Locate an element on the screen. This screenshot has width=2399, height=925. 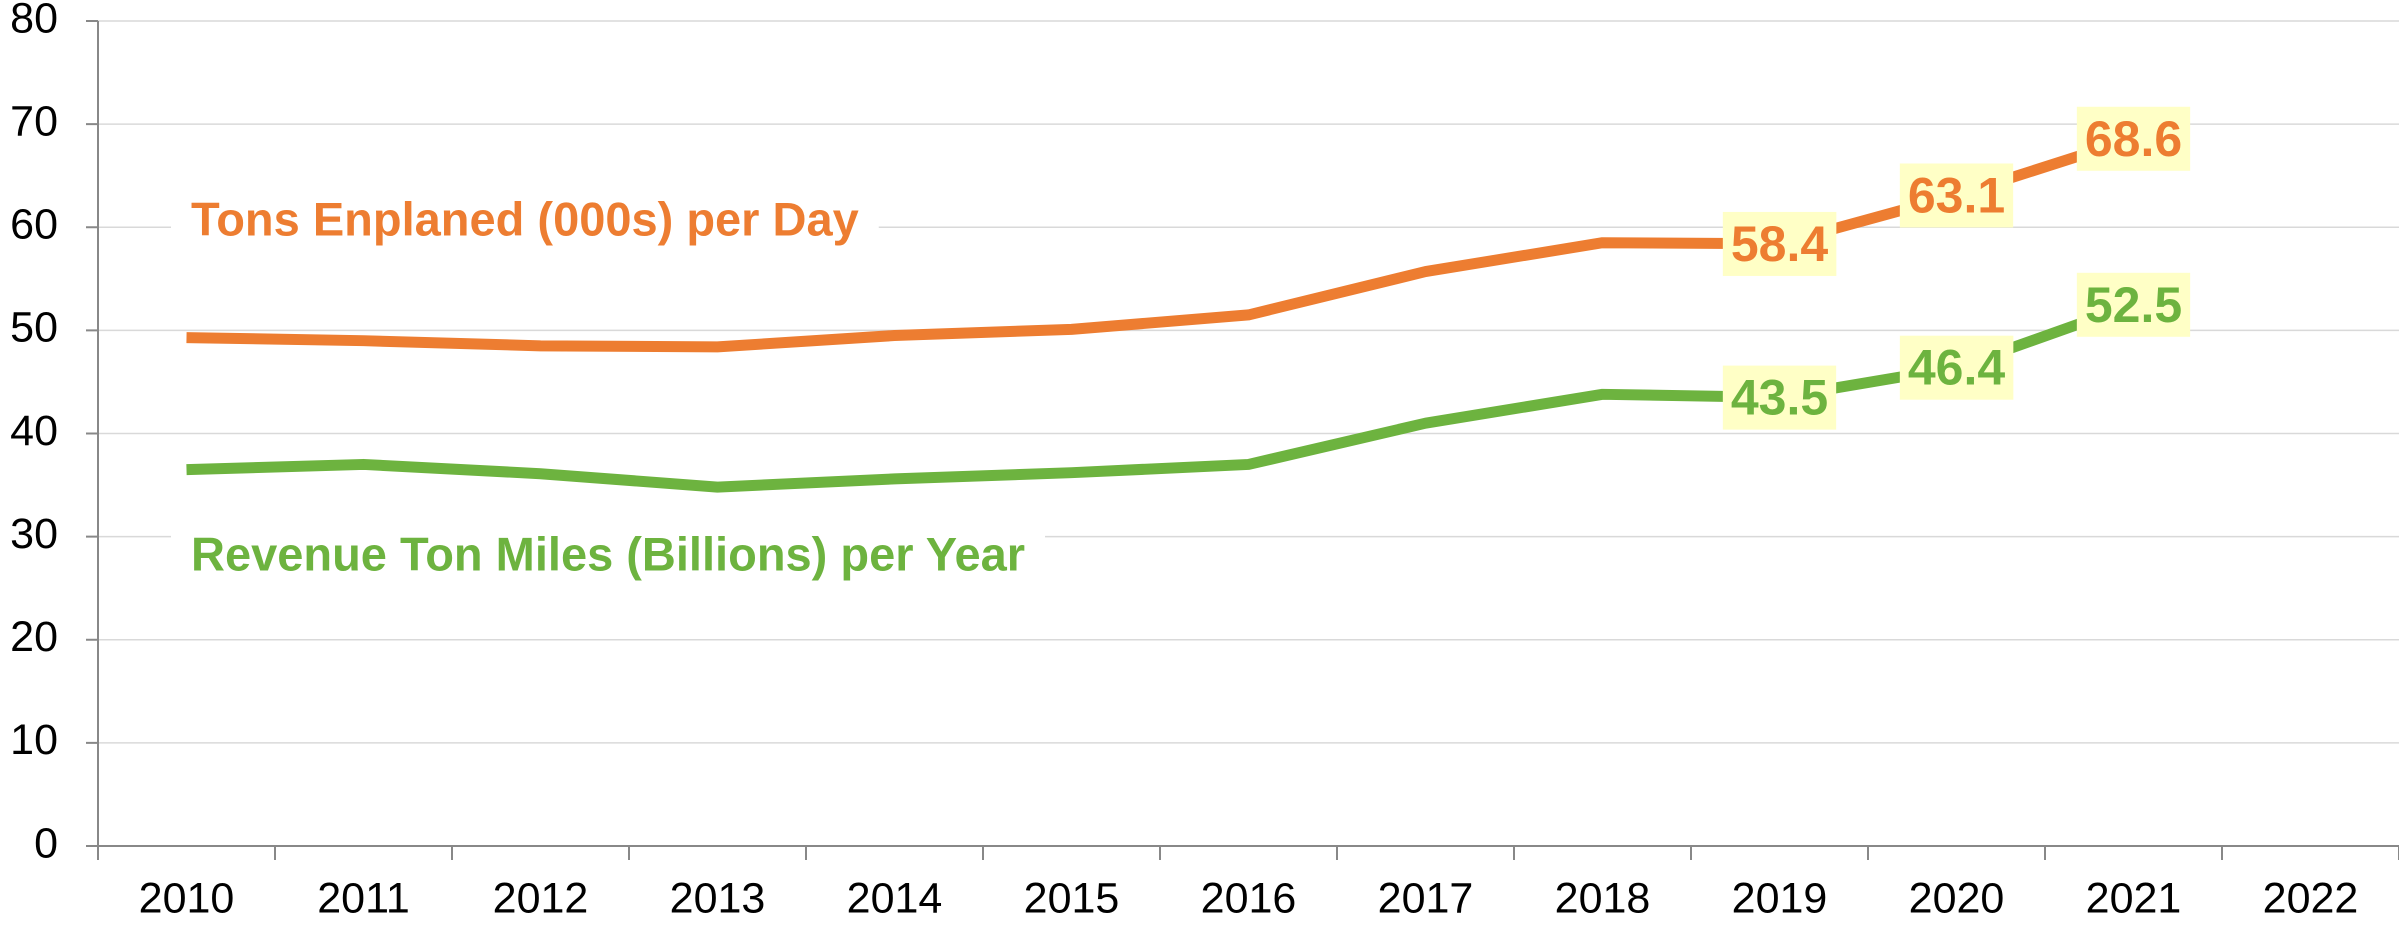
y-tick-label: 40 is located at coordinates (34, 431).